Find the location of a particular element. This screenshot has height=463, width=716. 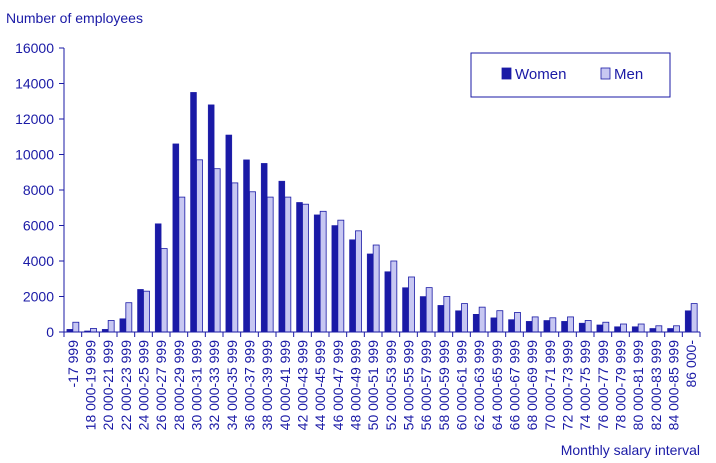

y-axis: 0 2000 4000 6000 8000 10000 12000 14000 16000 is located at coordinates (39, 190).